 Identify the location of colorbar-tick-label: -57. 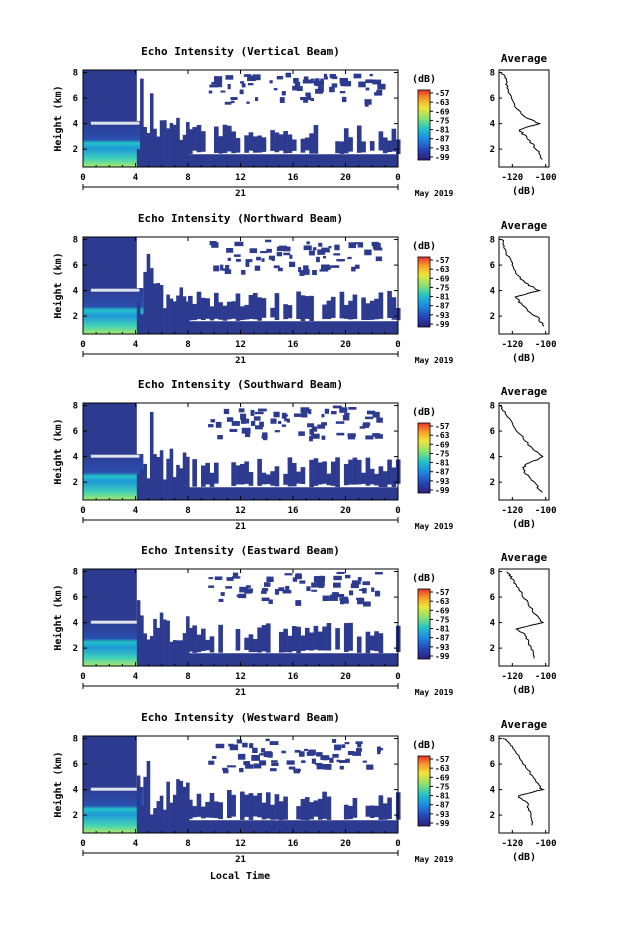
(442, 93).